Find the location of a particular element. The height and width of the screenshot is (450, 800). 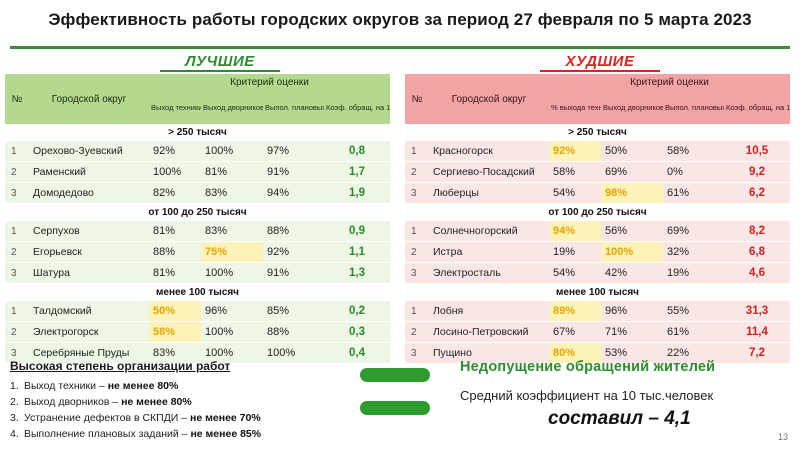

row-coef: 1,3 is located at coordinates (357, 273).